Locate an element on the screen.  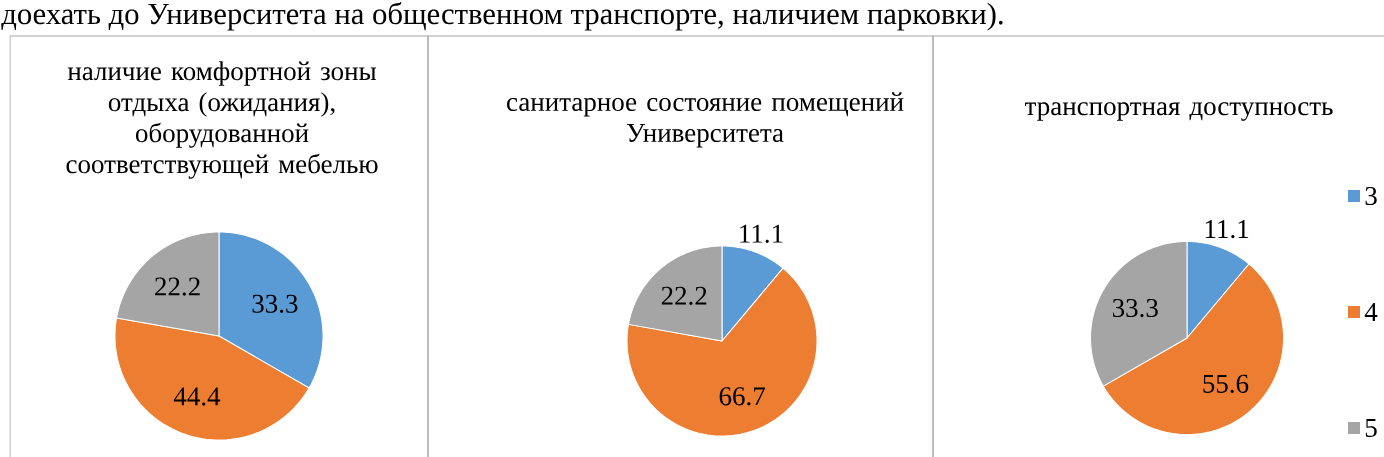
data-label: 66.7 is located at coordinates (742, 396).